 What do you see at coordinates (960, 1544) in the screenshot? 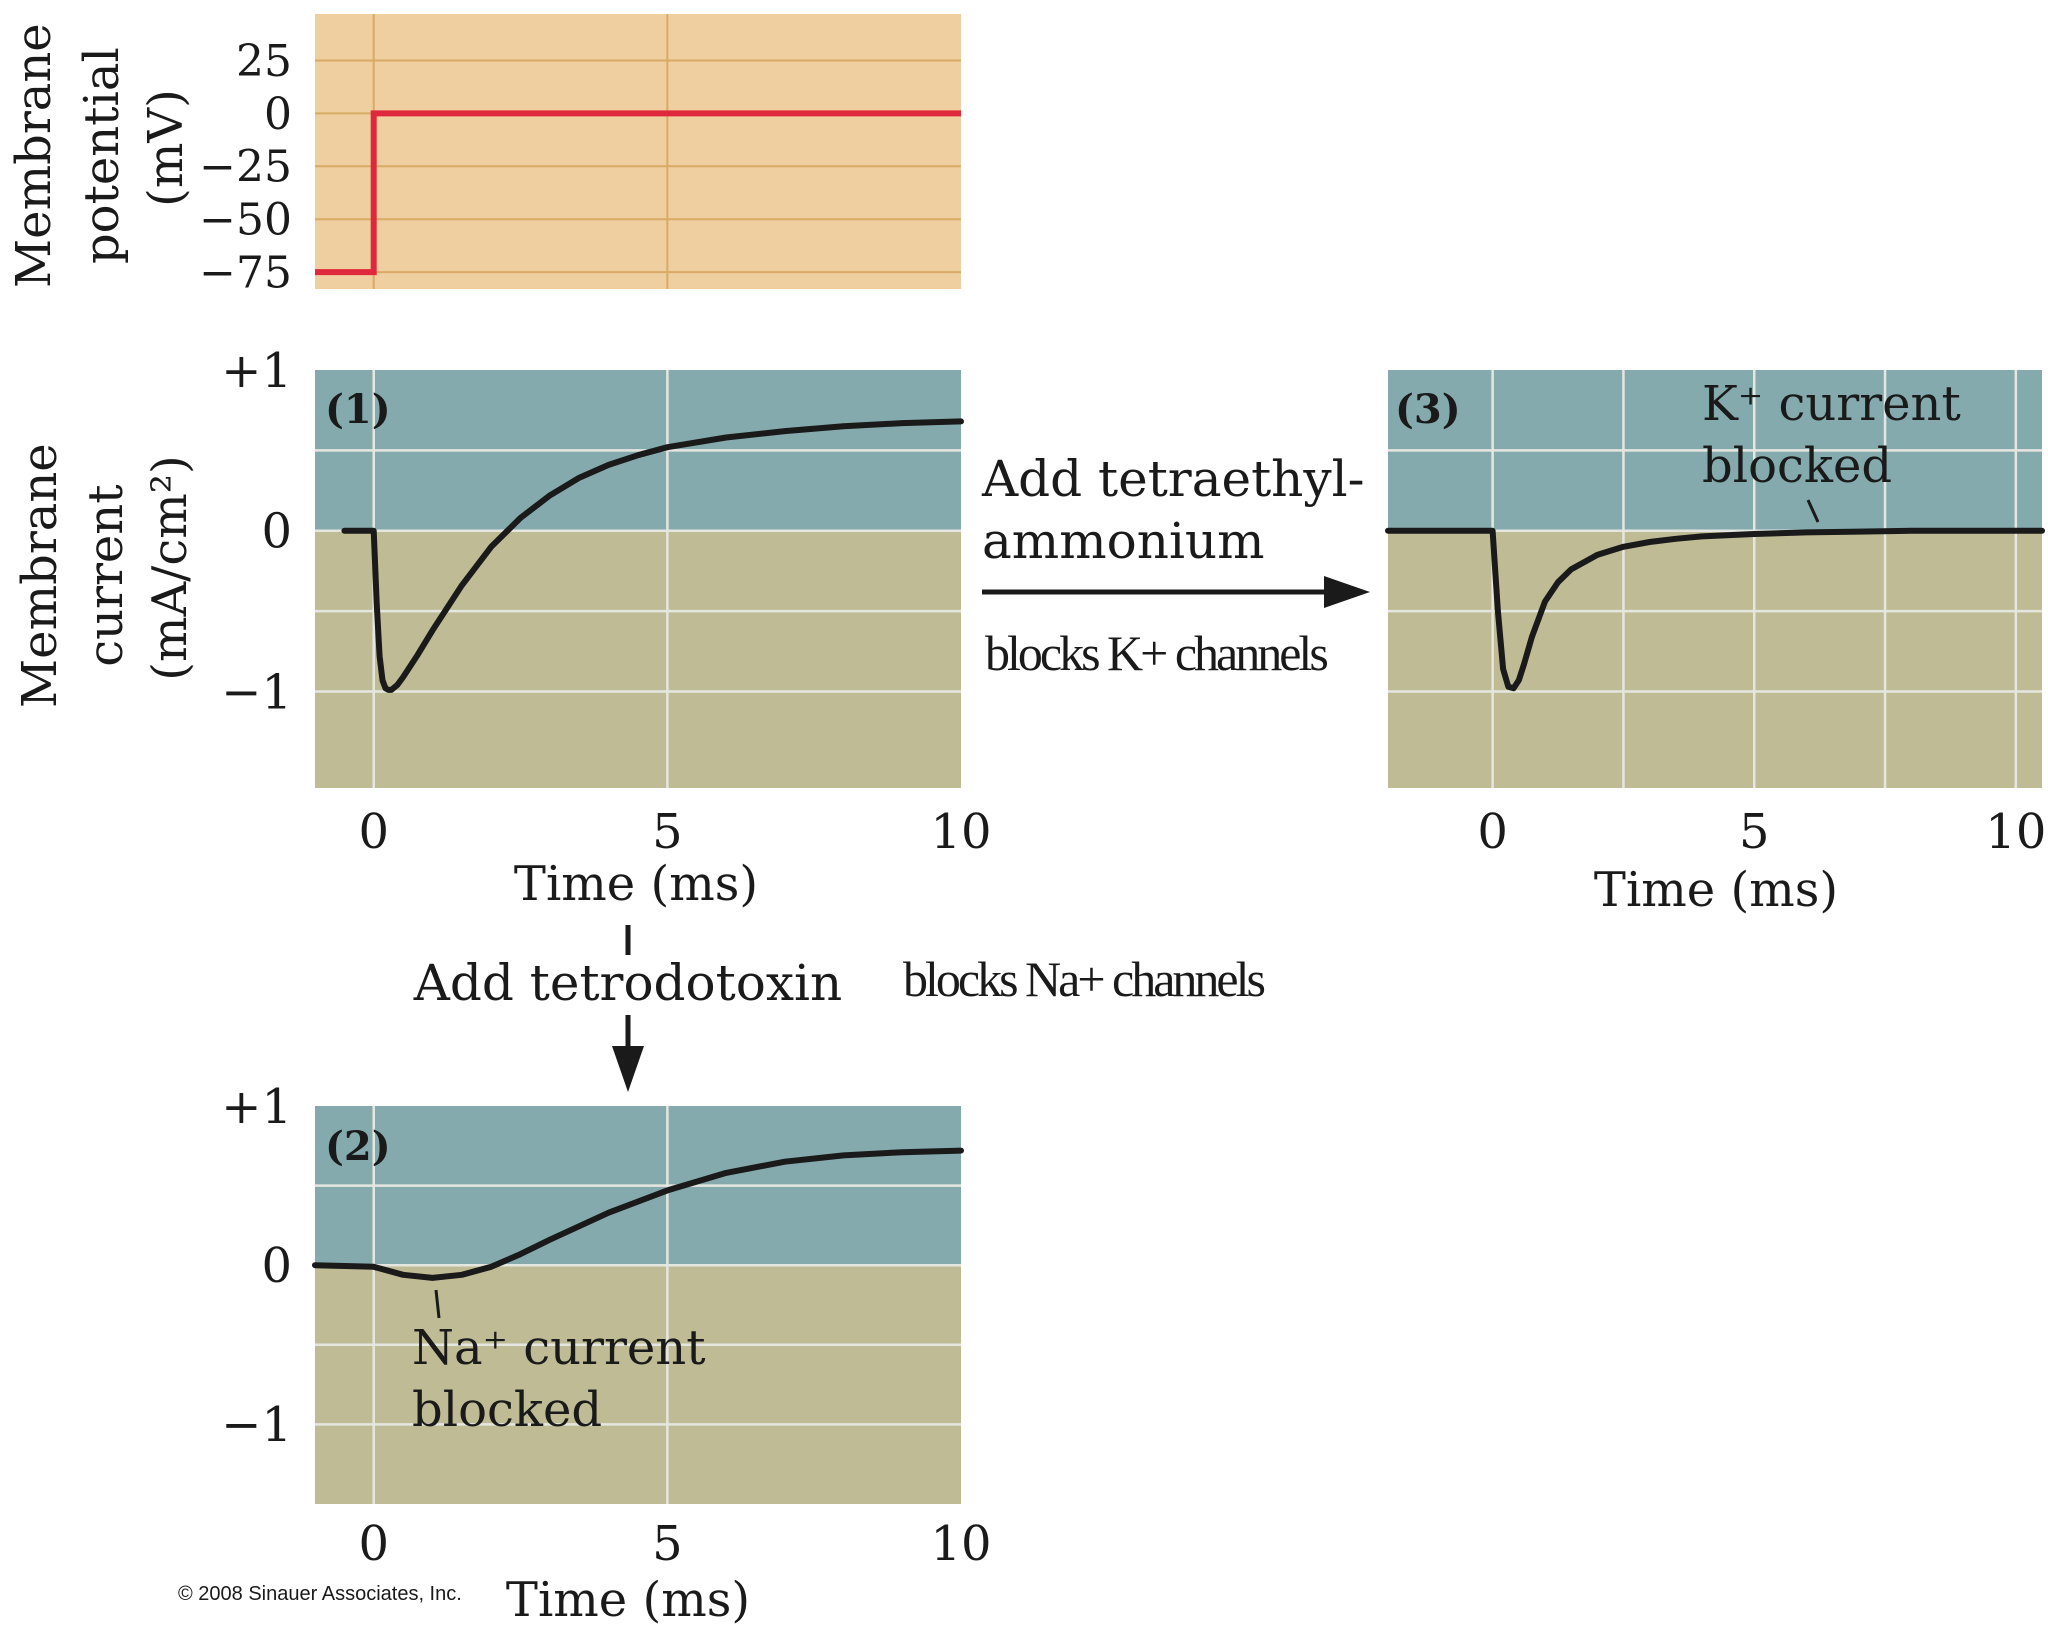
I see `panel-2-xtick-label: 10` at bounding box center [960, 1544].